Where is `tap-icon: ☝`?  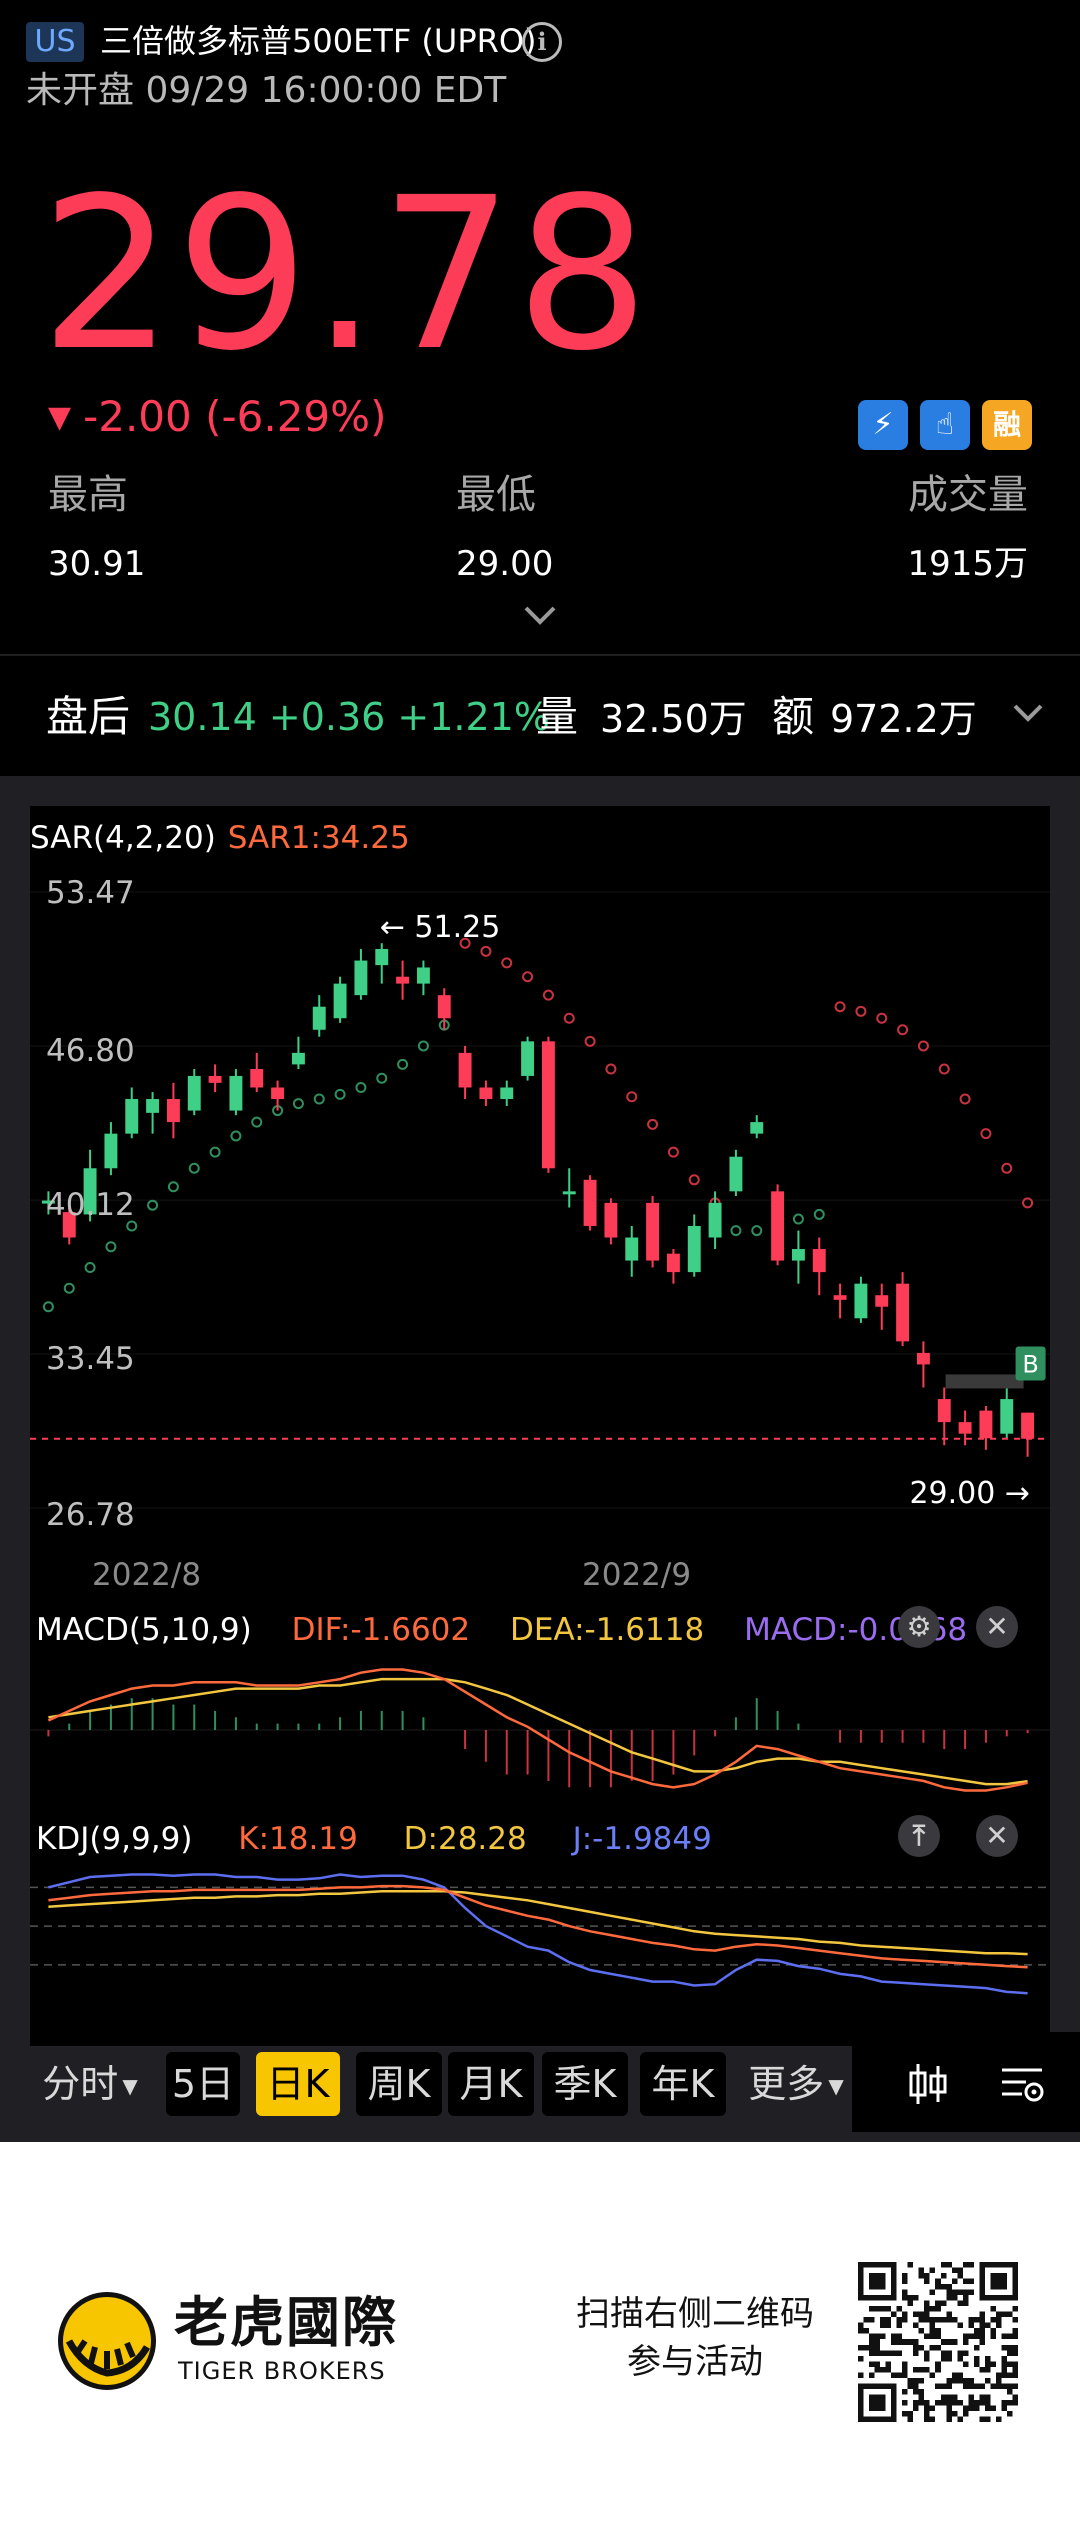 tap-icon: ☝ is located at coordinates (945, 425).